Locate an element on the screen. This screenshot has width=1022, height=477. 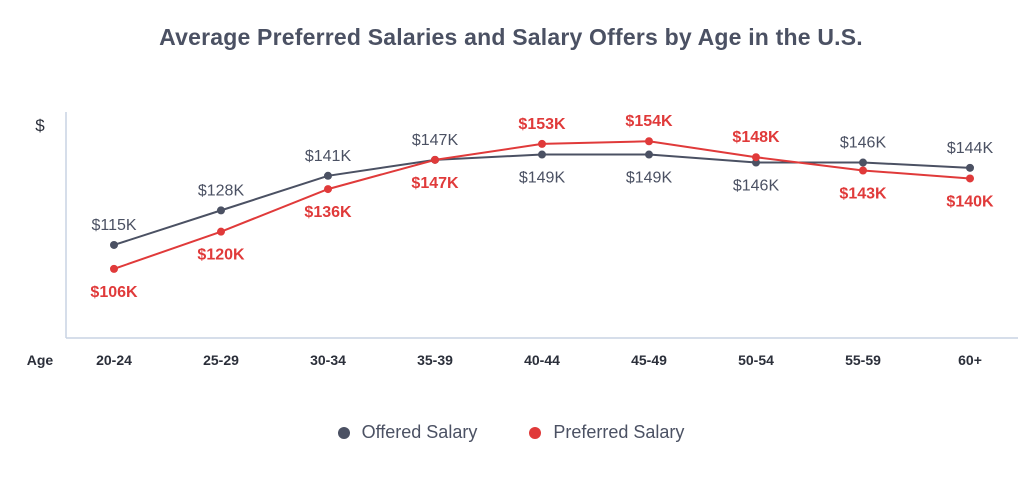
legend-label-offered: Offered Salary is located at coordinates (419, 432).